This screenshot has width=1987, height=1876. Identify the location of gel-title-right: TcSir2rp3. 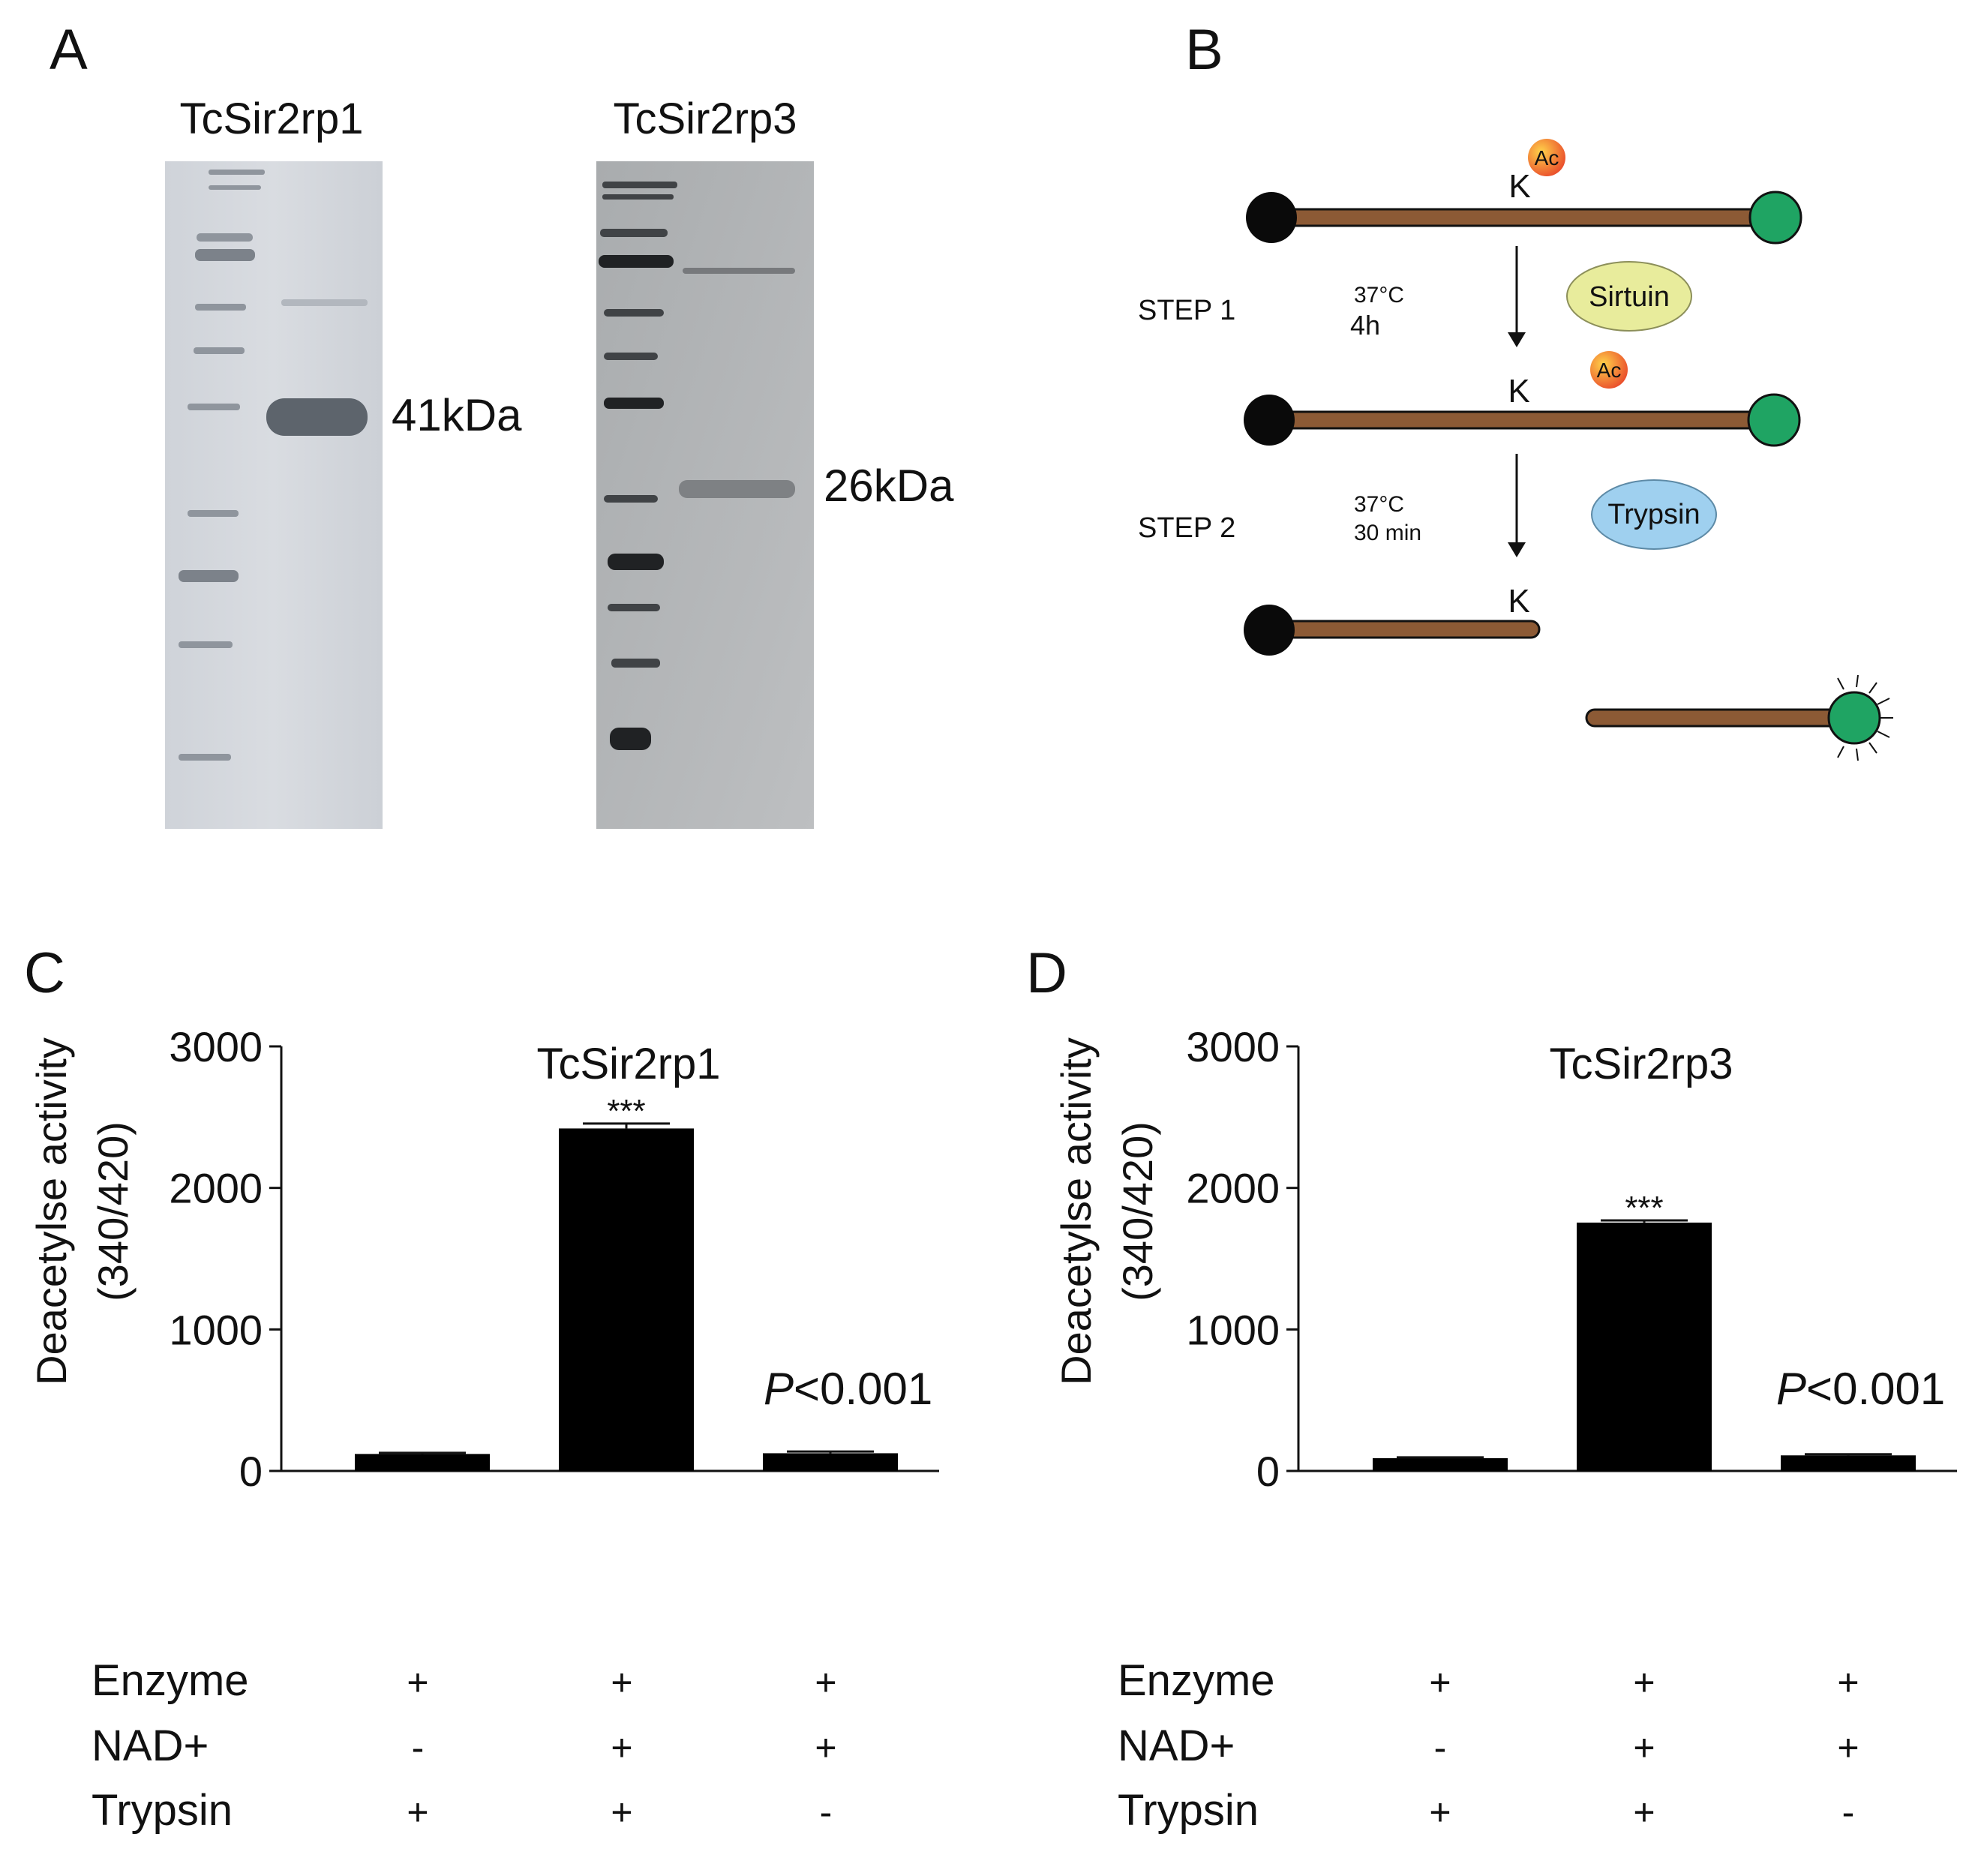
(705, 119).